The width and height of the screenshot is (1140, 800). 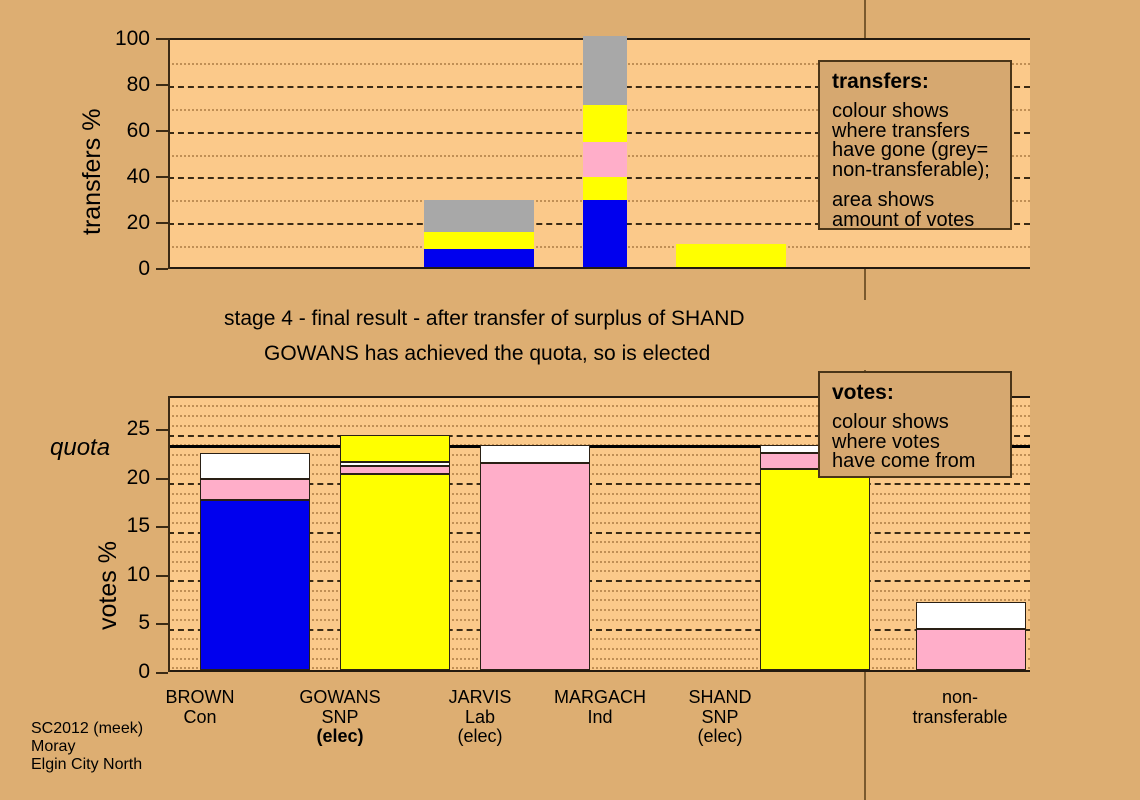 What do you see at coordinates (971, 616) in the screenshot?
I see `votes-seg-white` at bounding box center [971, 616].